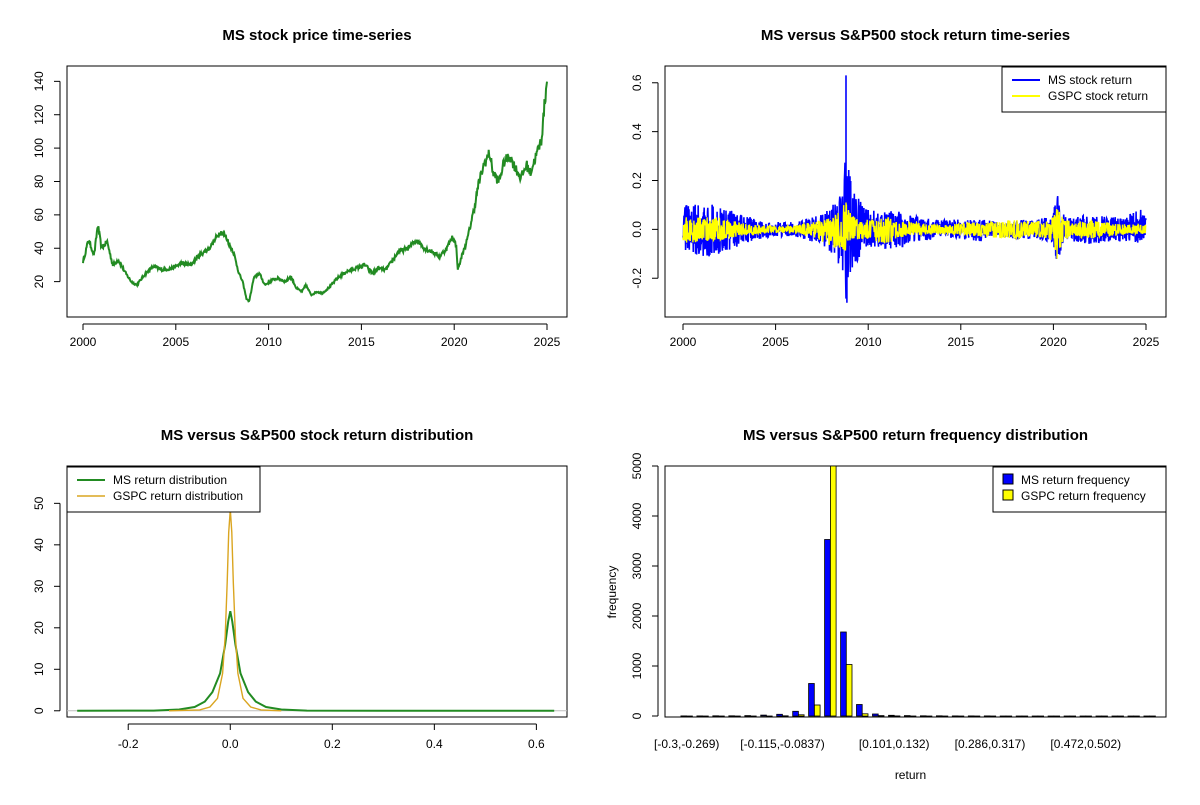 The height and width of the screenshot is (805, 1200). Describe the element at coordinates (434, 744) in the screenshot. I see `x-tick-label-2-3: 0.4` at that location.